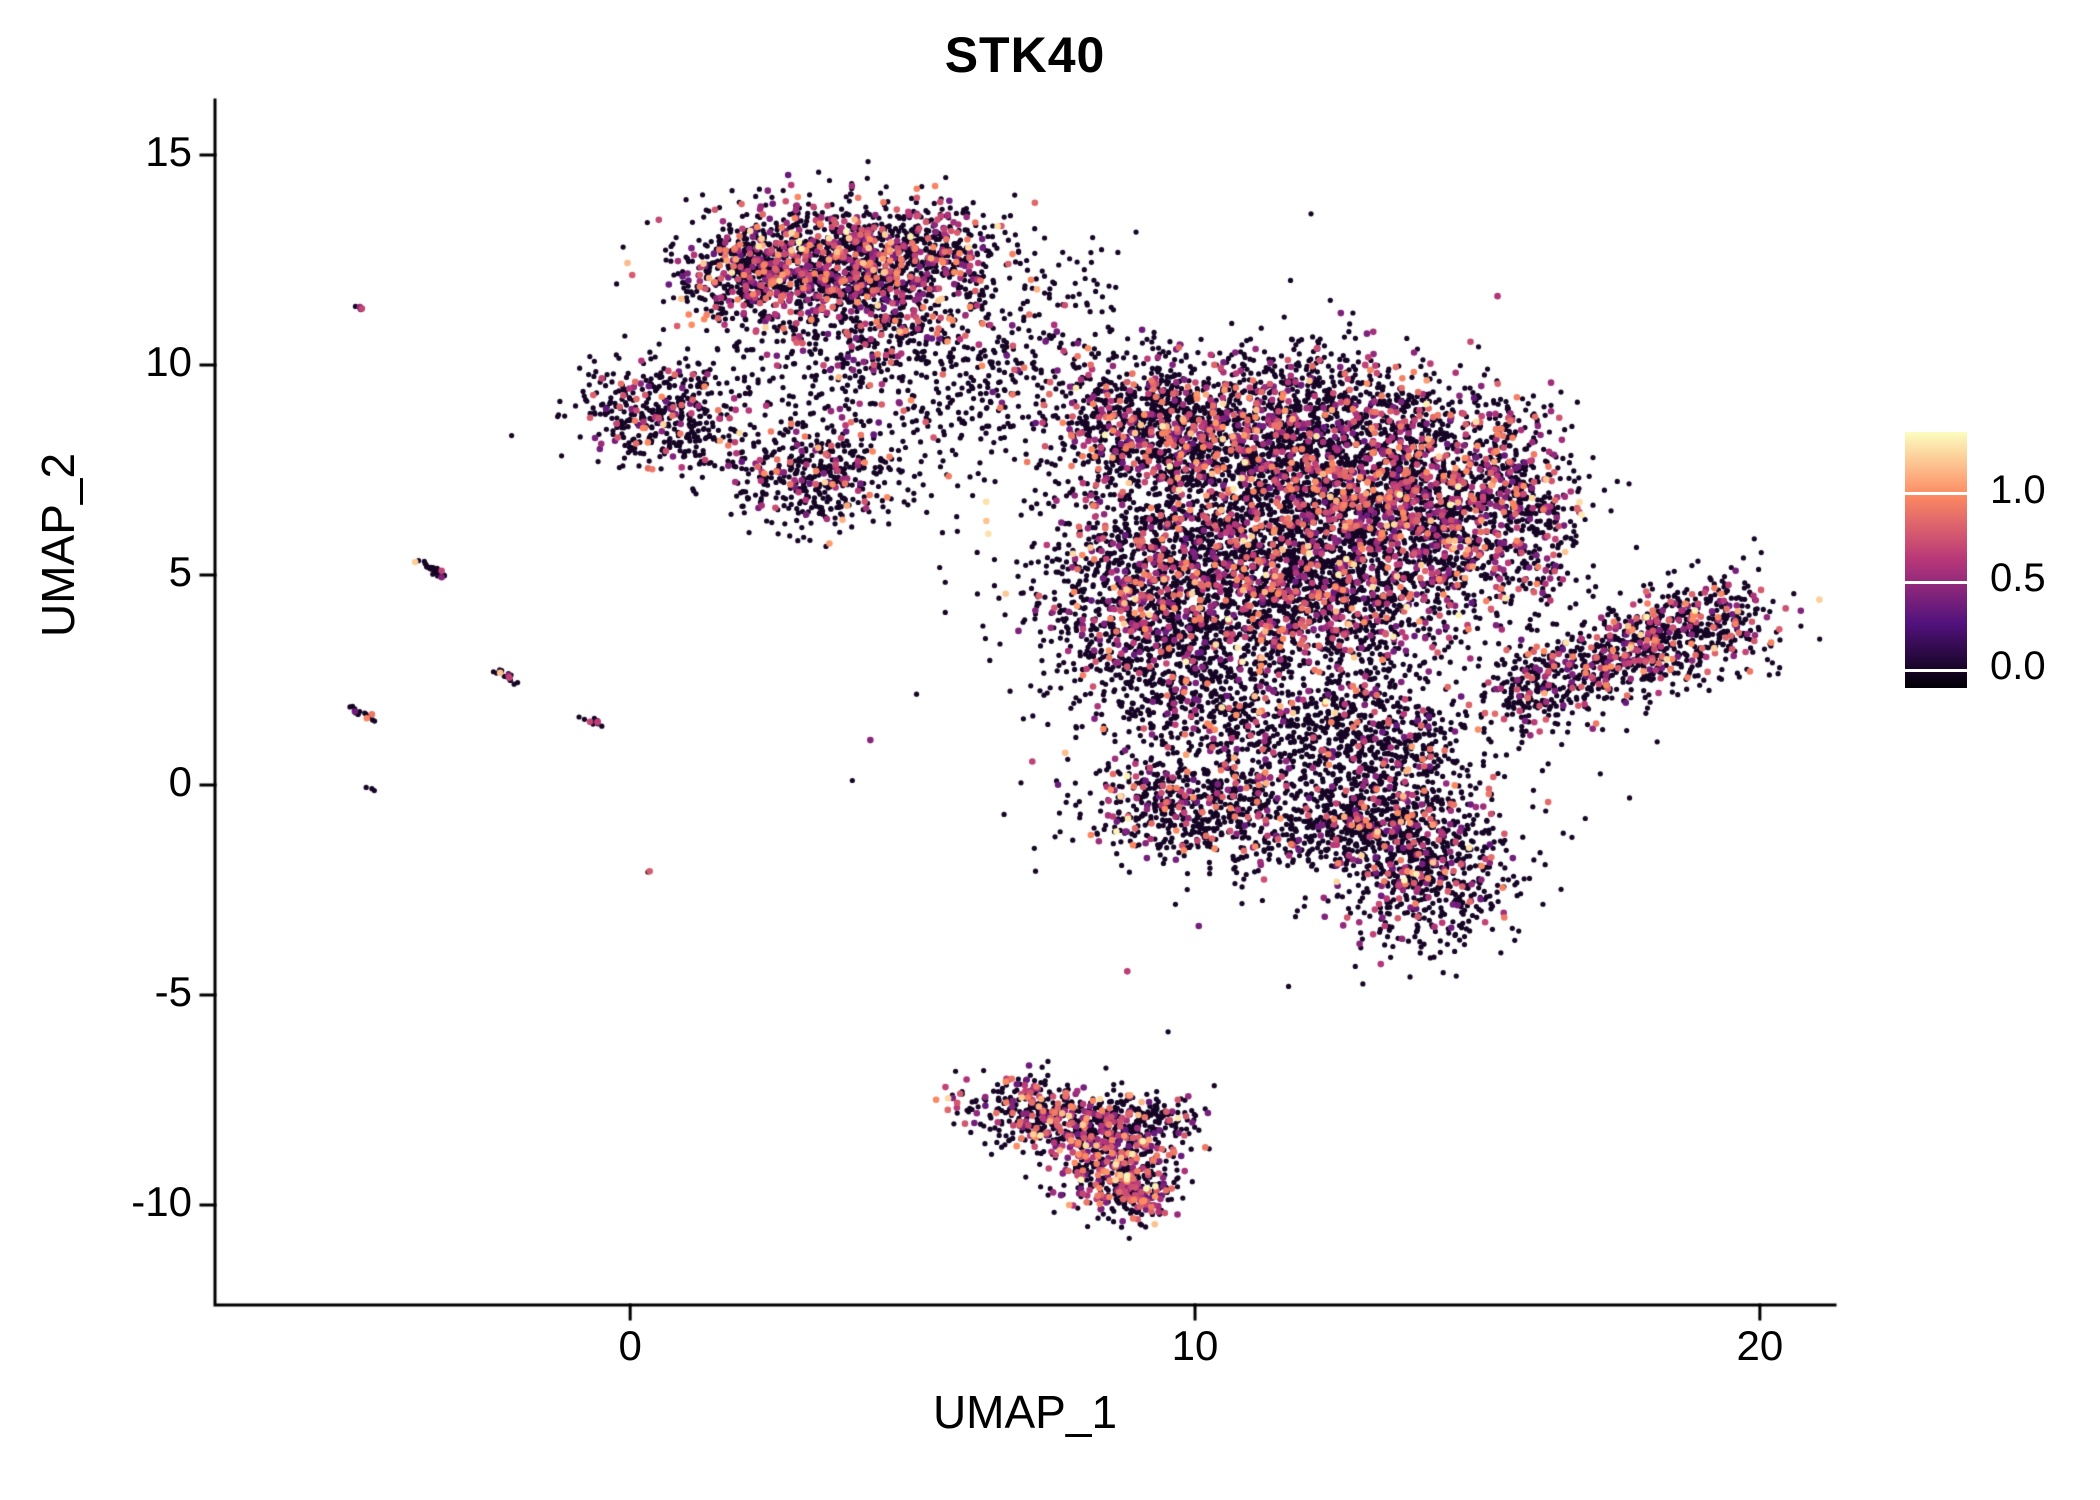 This screenshot has height=1500, width=2100. Describe the element at coordinates (2018, 578) in the screenshot. I see `colorbar-tick-label: 0.5` at that location.